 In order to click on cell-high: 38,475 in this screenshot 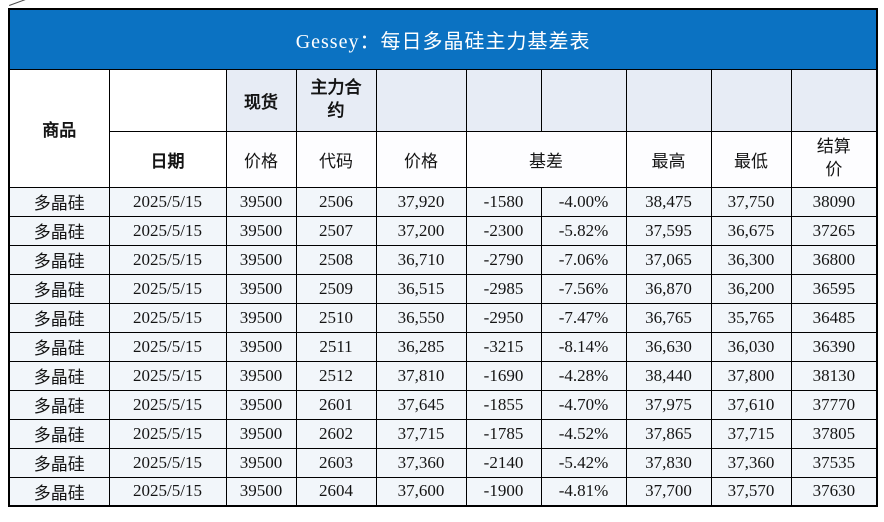, I will do `click(668, 201)`.